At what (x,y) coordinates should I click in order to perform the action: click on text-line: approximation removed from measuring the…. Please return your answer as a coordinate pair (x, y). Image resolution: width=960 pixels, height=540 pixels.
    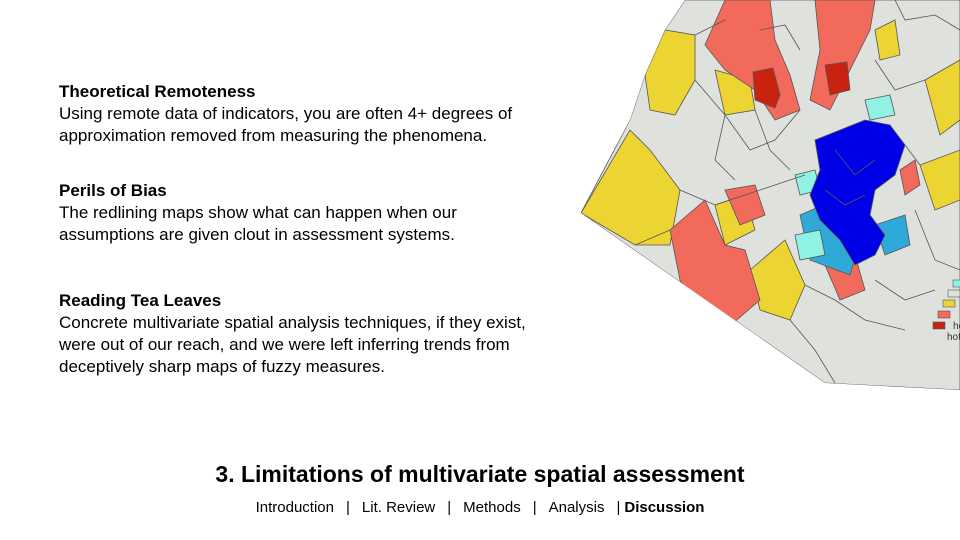
    Looking at the image, I should click on (273, 135).